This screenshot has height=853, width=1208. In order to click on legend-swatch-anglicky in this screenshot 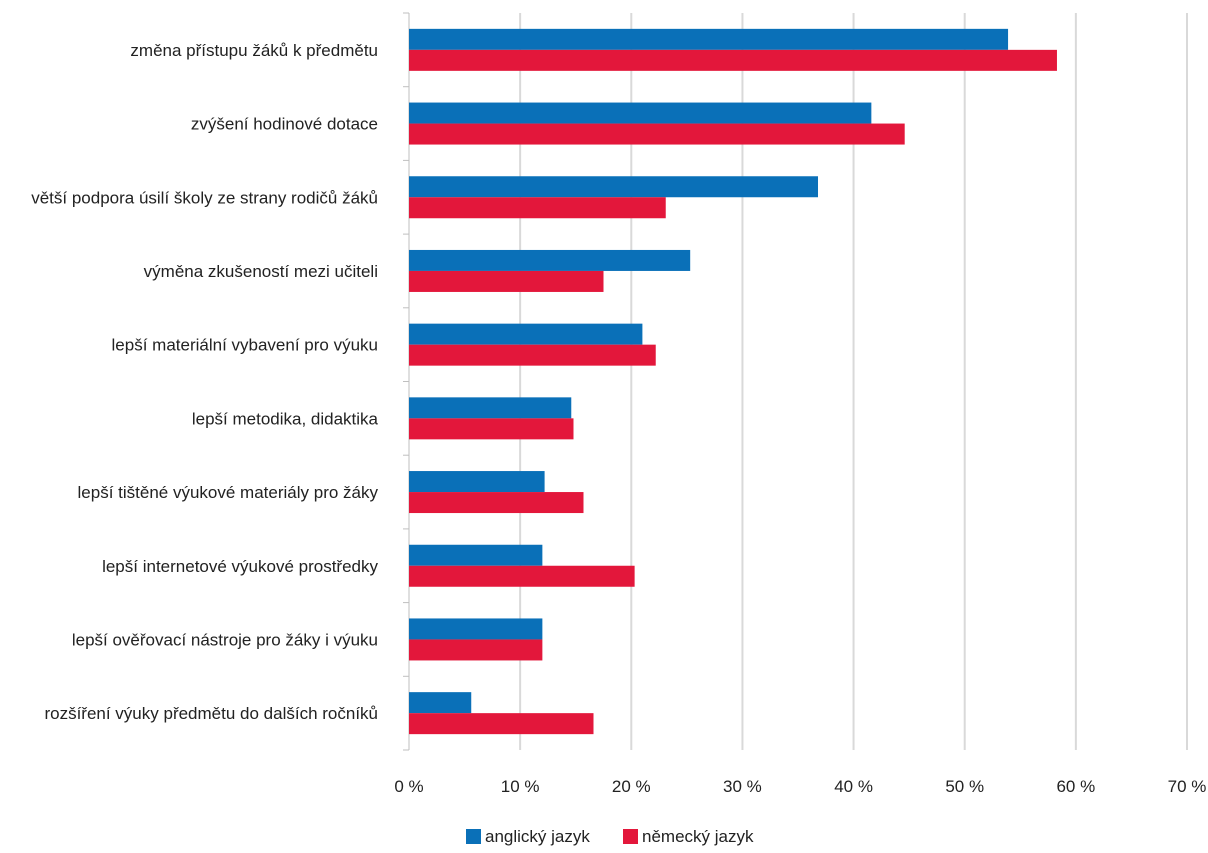, I will do `click(473, 836)`.